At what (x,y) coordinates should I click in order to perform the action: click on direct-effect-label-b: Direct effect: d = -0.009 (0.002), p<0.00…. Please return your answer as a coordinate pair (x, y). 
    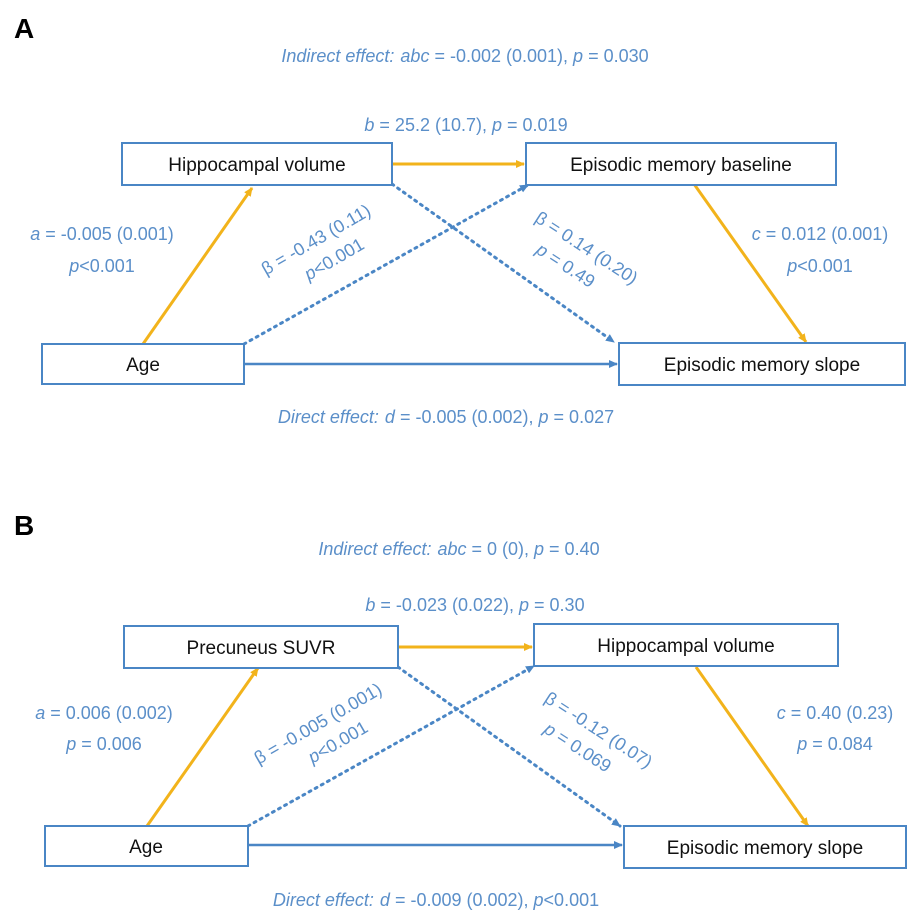
    Looking at the image, I should click on (436, 900).